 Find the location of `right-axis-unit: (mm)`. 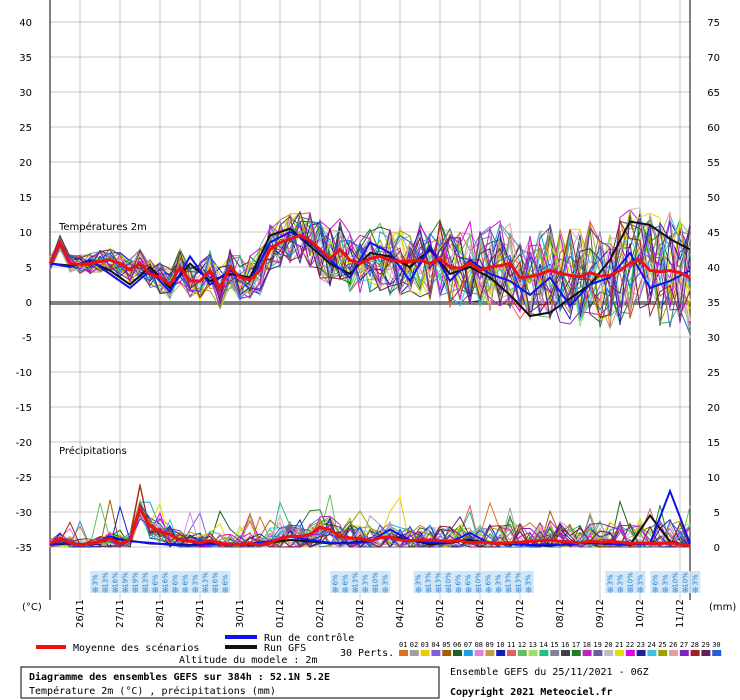

right-axis-unit: (mm) is located at coordinates (722, 607).